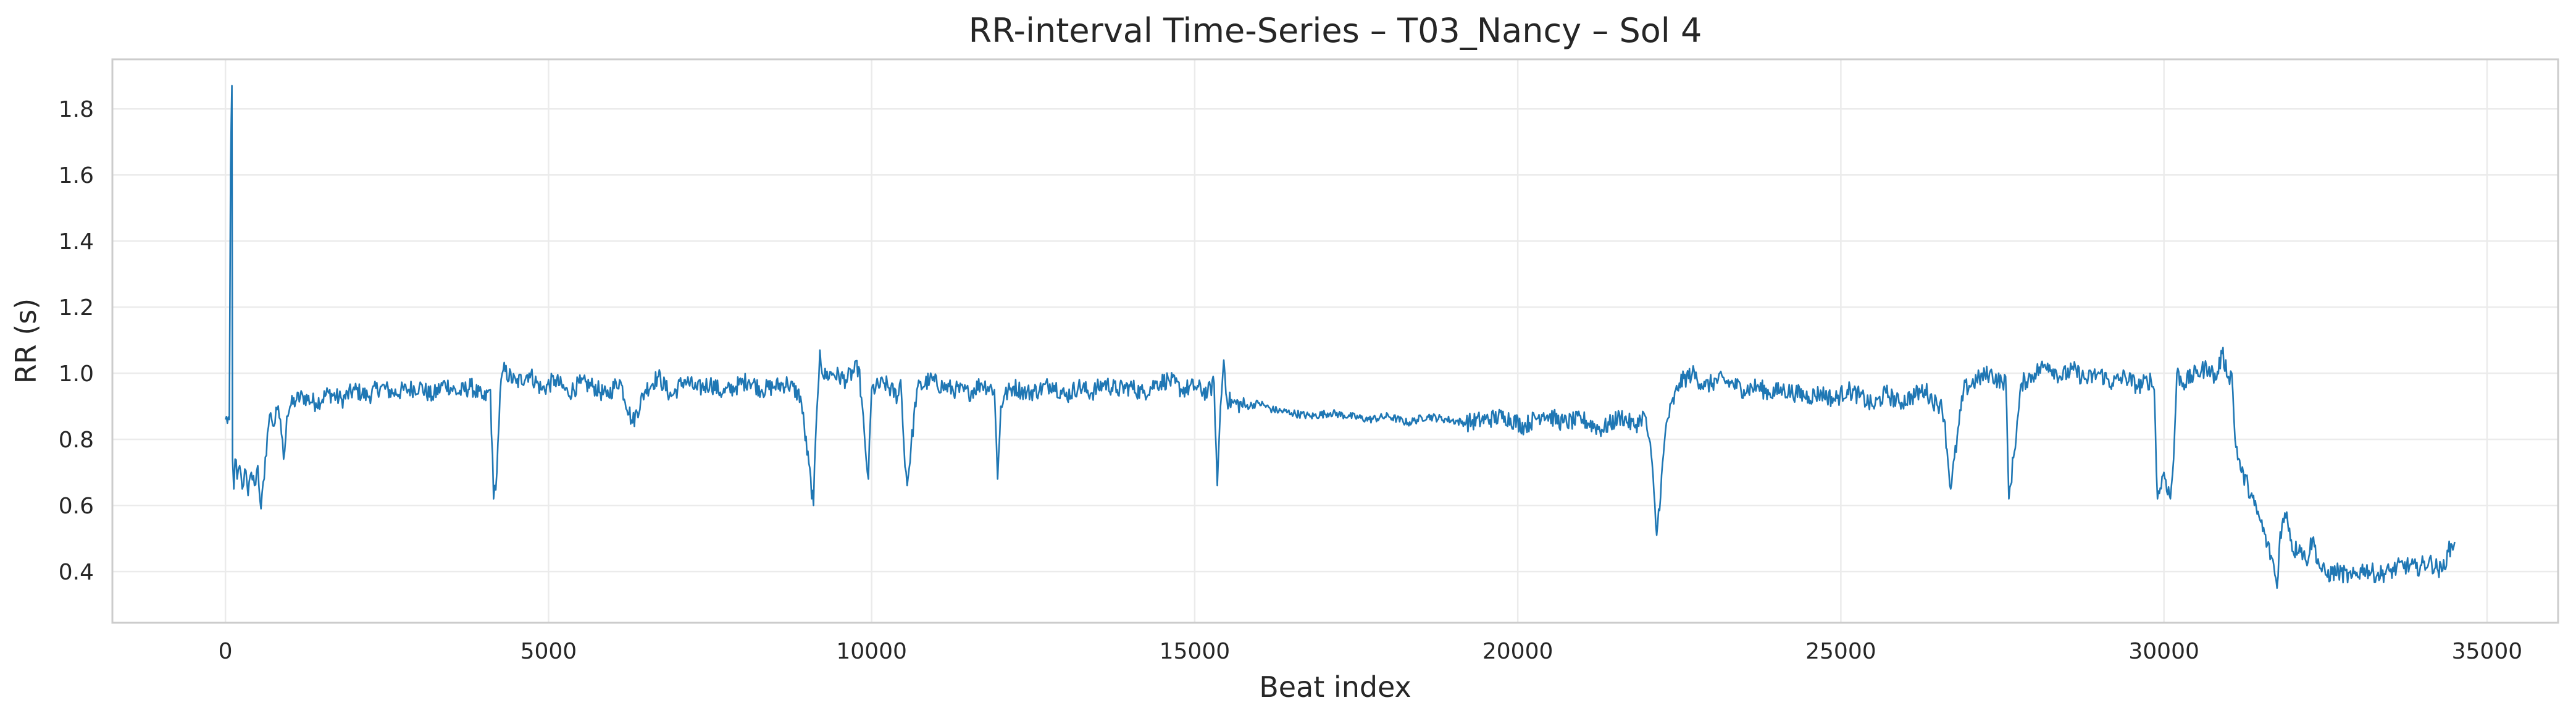 Image resolution: width=2576 pixels, height=721 pixels. I want to click on y-tick-label: 0.6, so click(77, 507).